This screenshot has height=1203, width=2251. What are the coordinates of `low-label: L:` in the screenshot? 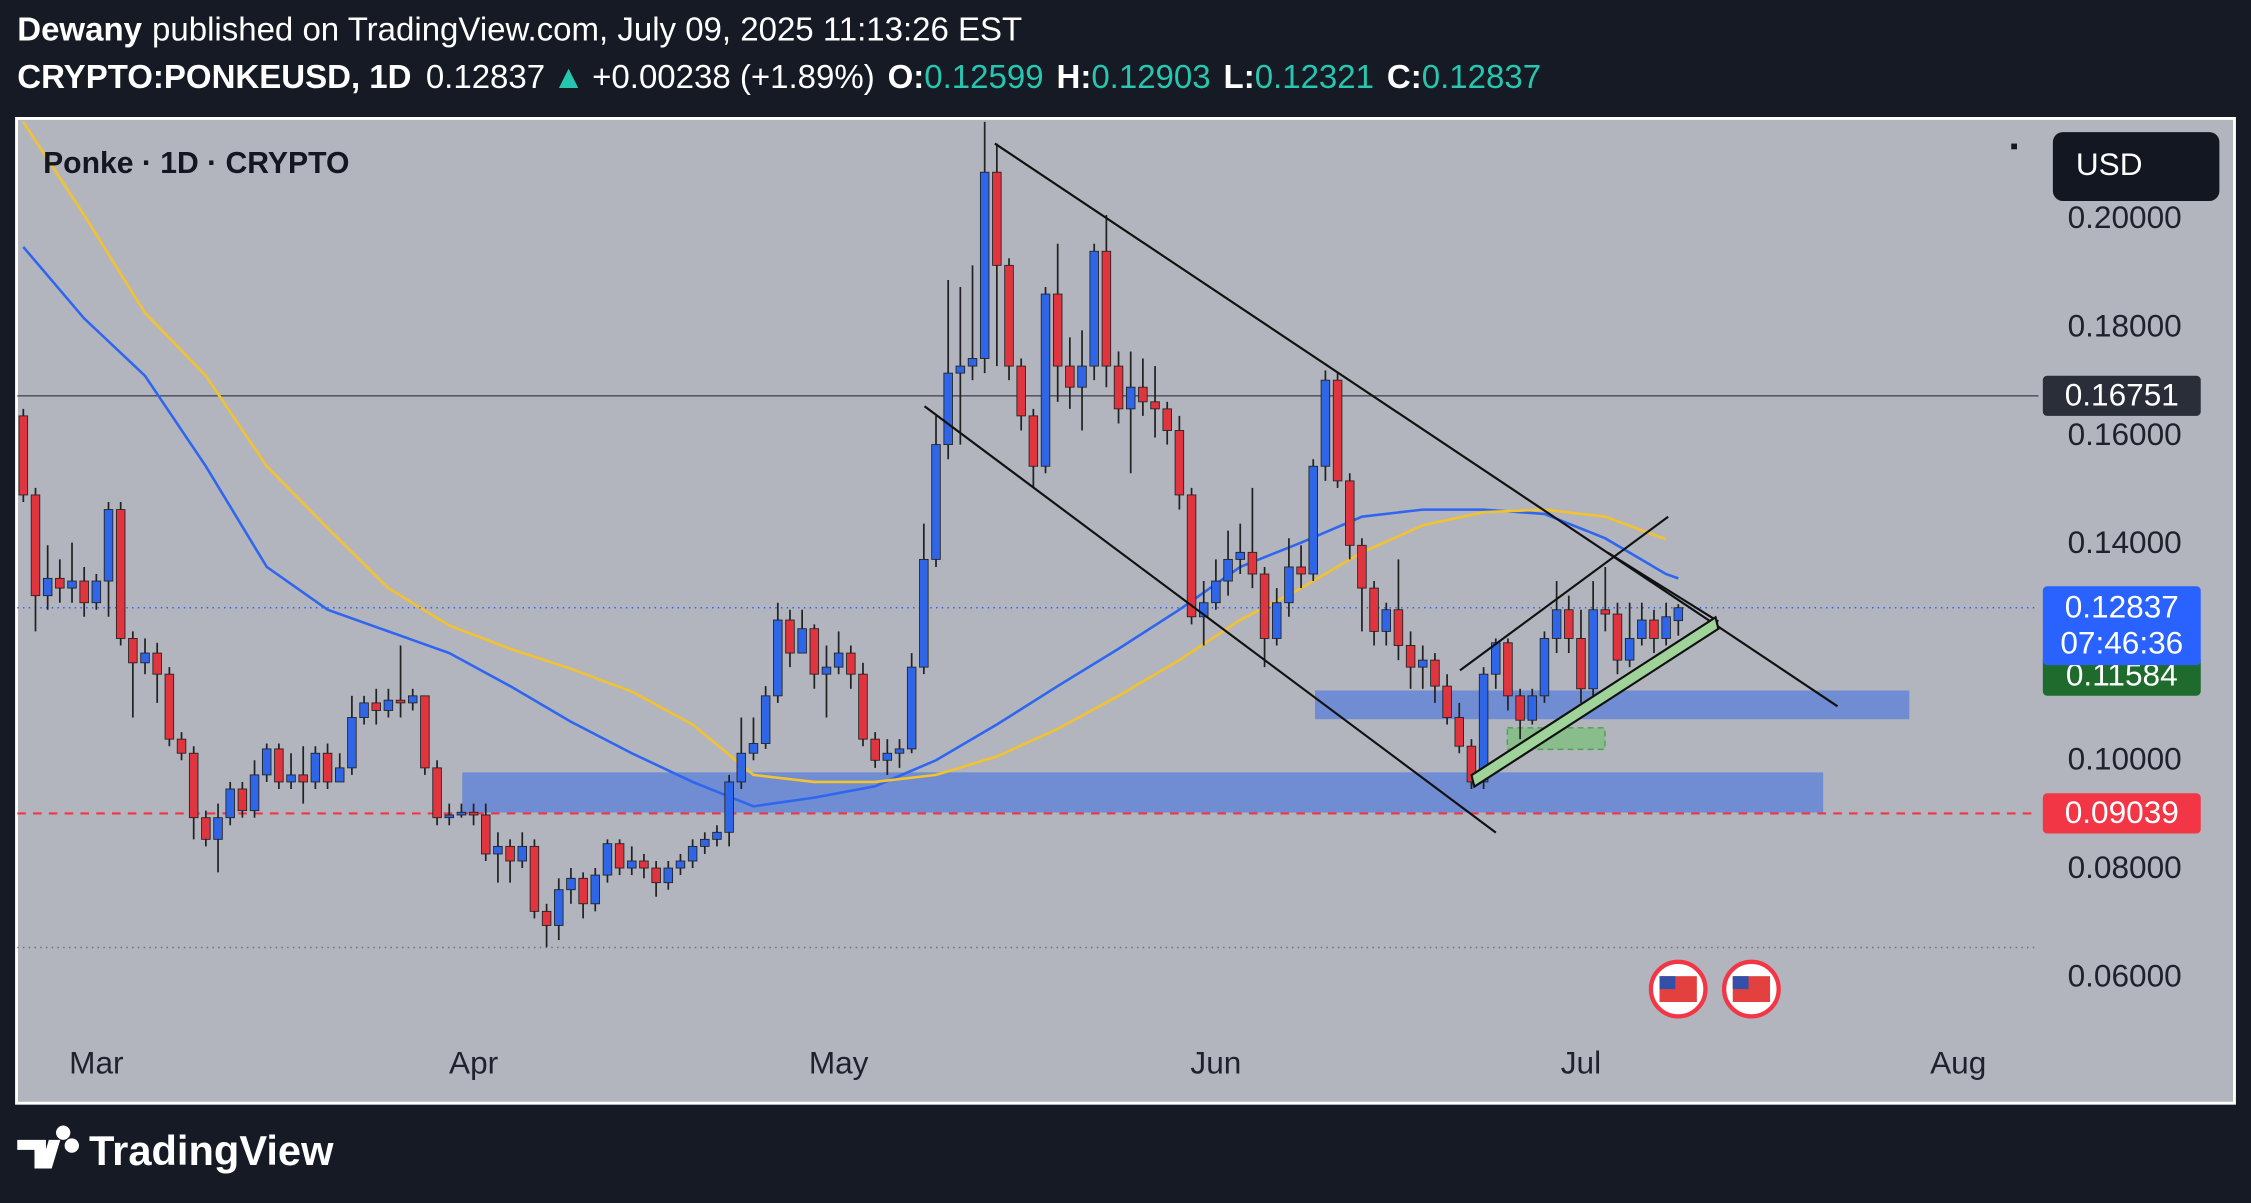 It's located at (1239, 76).